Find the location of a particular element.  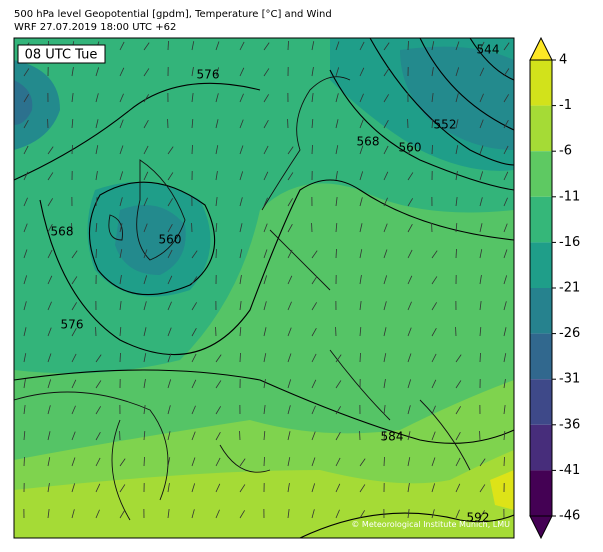

contour-label: 592 is located at coordinates (478, 518).